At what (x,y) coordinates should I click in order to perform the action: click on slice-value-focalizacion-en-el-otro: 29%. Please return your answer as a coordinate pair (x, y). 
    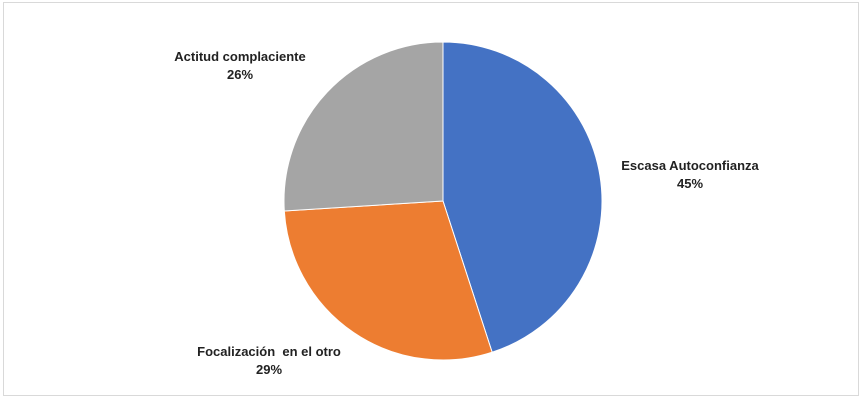
    Looking at the image, I should click on (269, 369).